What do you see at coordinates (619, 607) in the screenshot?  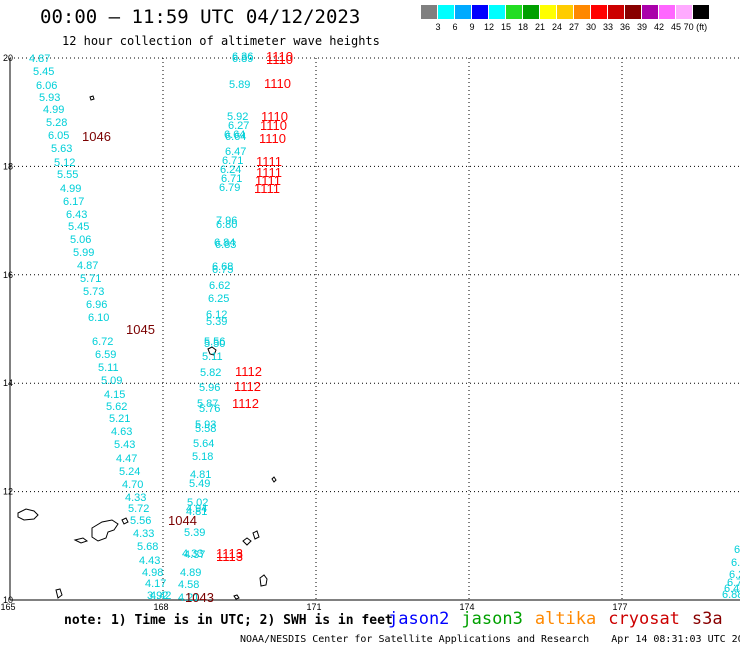 I see `lon-tick-label: 177` at bounding box center [619, 607].